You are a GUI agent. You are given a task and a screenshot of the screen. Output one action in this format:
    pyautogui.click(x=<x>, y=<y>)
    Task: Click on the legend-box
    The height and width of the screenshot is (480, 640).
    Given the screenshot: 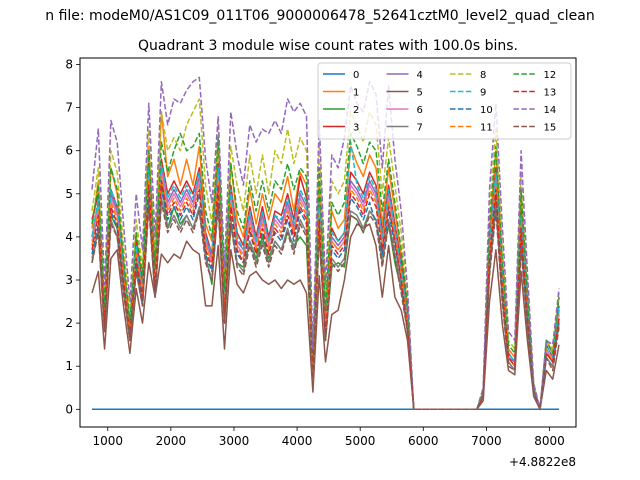 What is the action you would take?
    pyautogui.click(x=444, y=101)
    